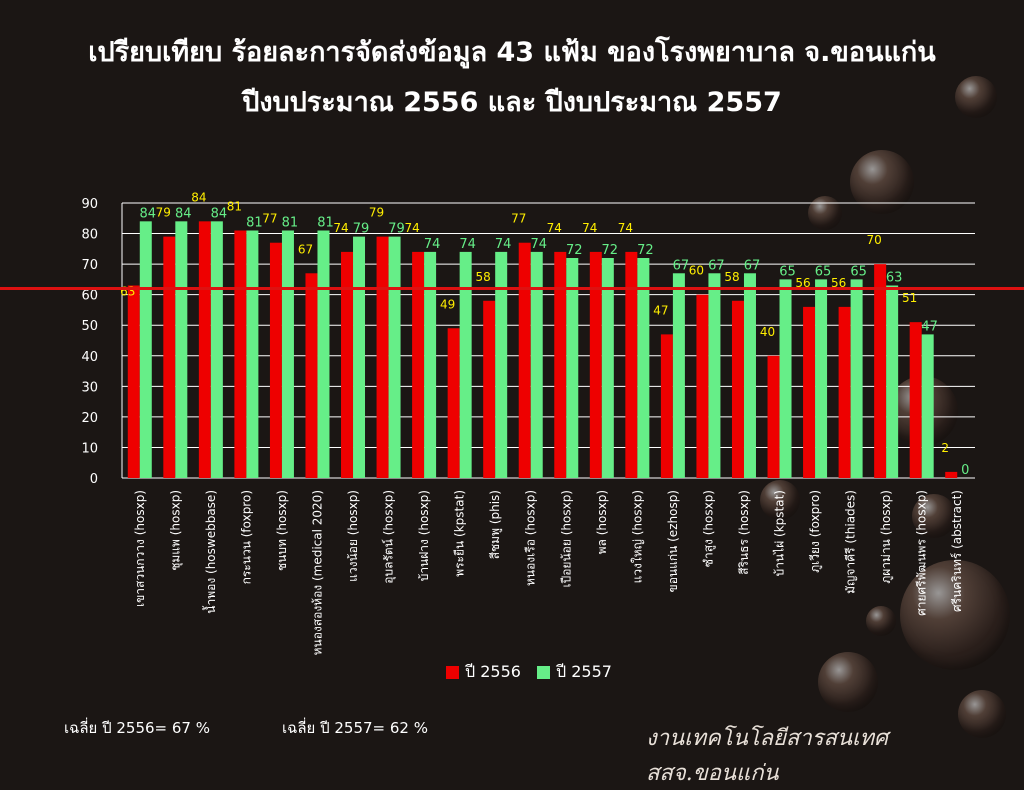 The image size is (1024, 790). I want to click on y-tick-label: 40, so click(89, 357).